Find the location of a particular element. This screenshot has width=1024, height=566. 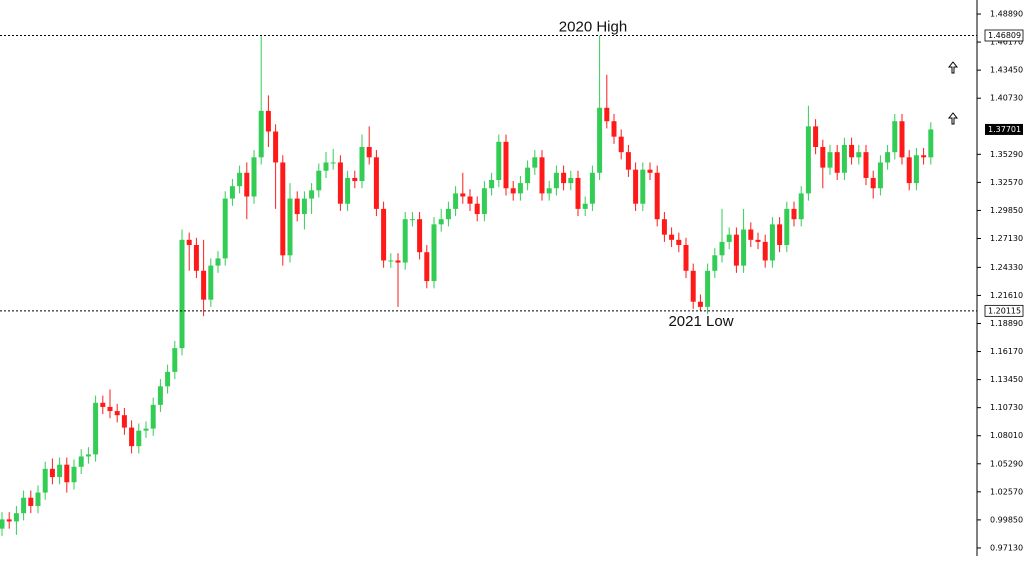

y-tick-label: 1.35290 is located at coordinates (1006, 154).